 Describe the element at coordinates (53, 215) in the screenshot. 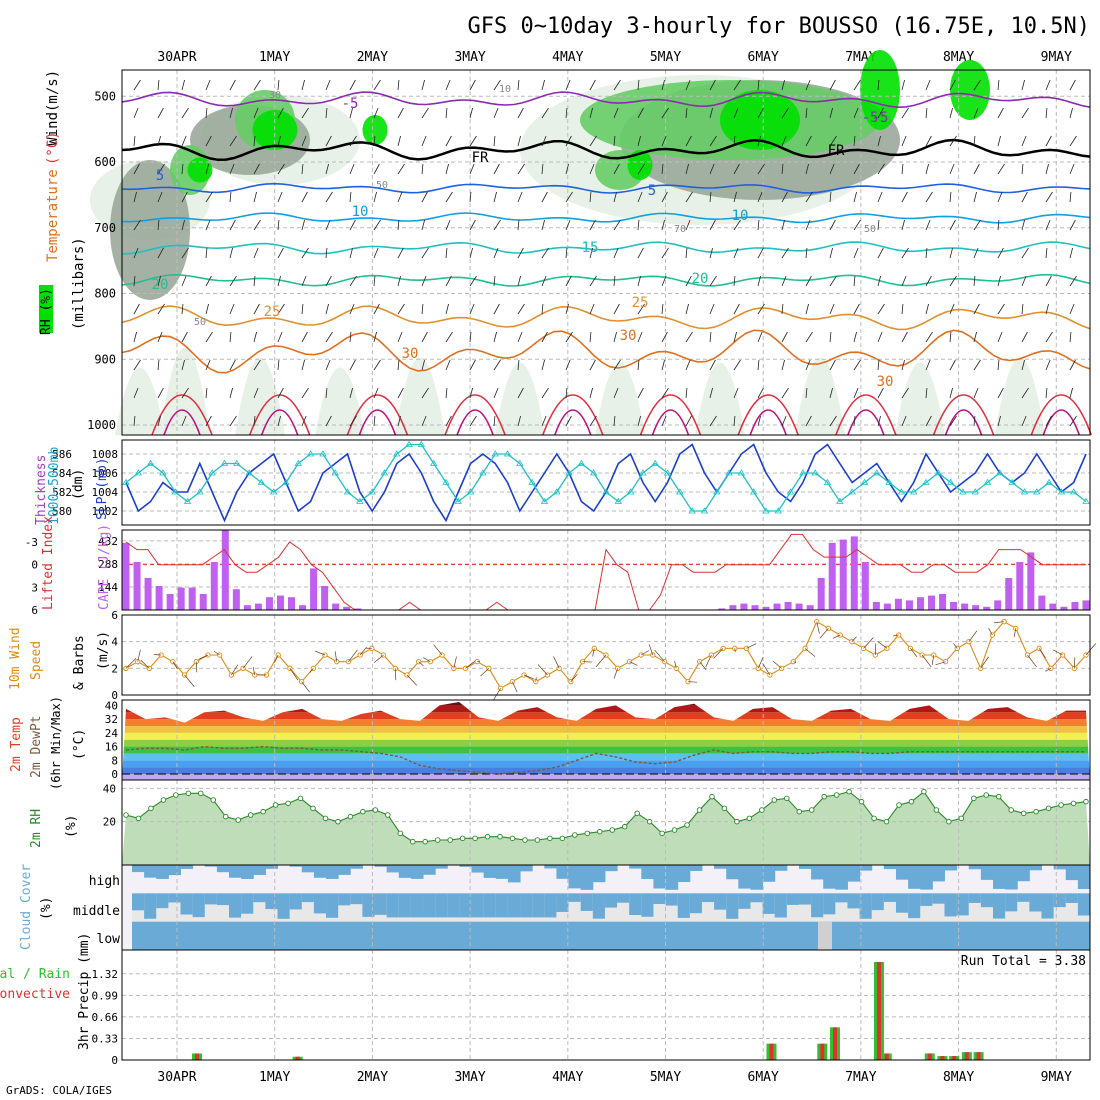

I see `upper-temp-label: Temperature` at that location.